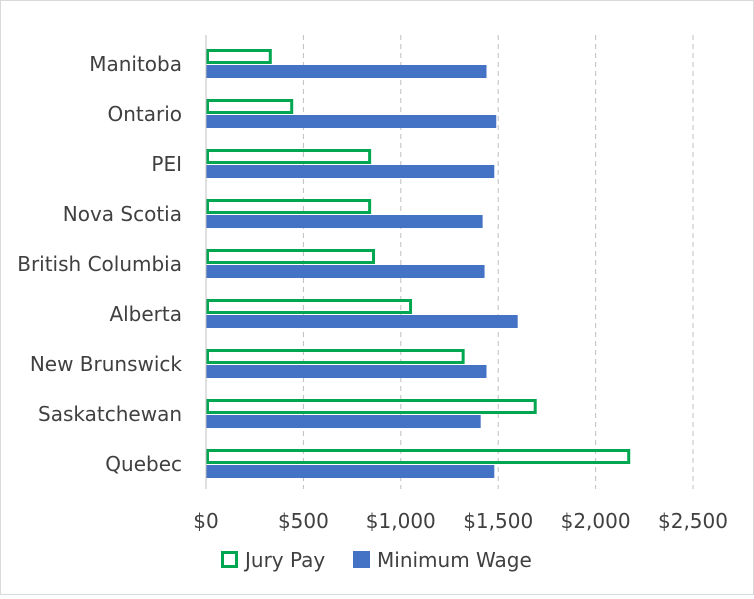 This screenshot has width=754, height=599. Describe the element at coordinates (135, 64) in the screenshot. I see `category-label: Manitoba` at that location.